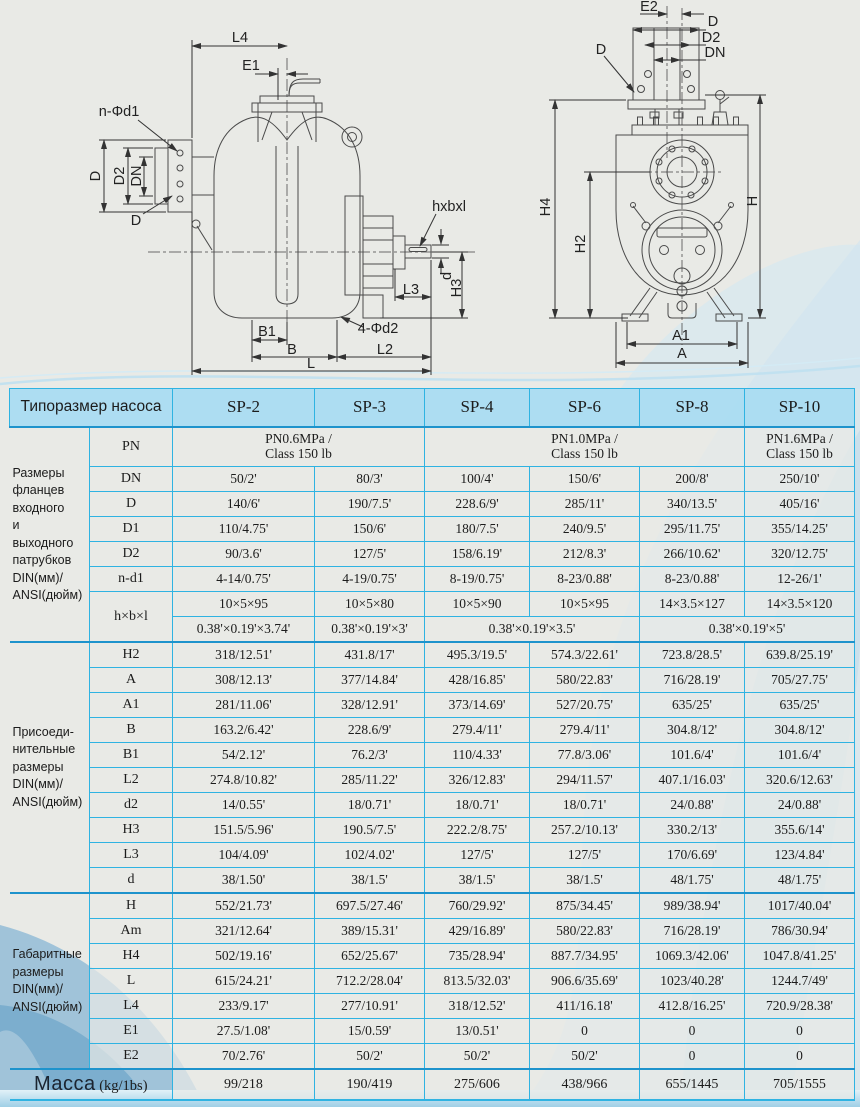 This screenshot has height=1107, width=860. What do you see at coordinates (369, 830) in the screenshot?
I see `value-cell: 190.5/7.5'` at bounding box center [369, 830].